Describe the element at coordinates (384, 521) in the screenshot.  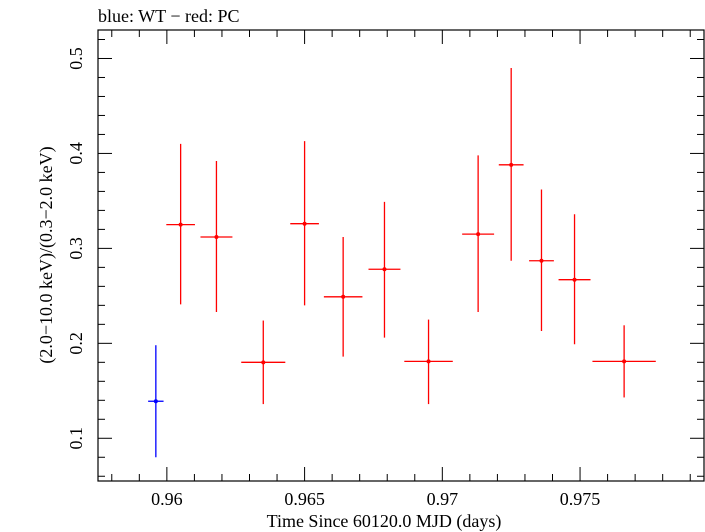
I see `x-axis-label: Time Since 60120.0 MJD (days)` at that location.